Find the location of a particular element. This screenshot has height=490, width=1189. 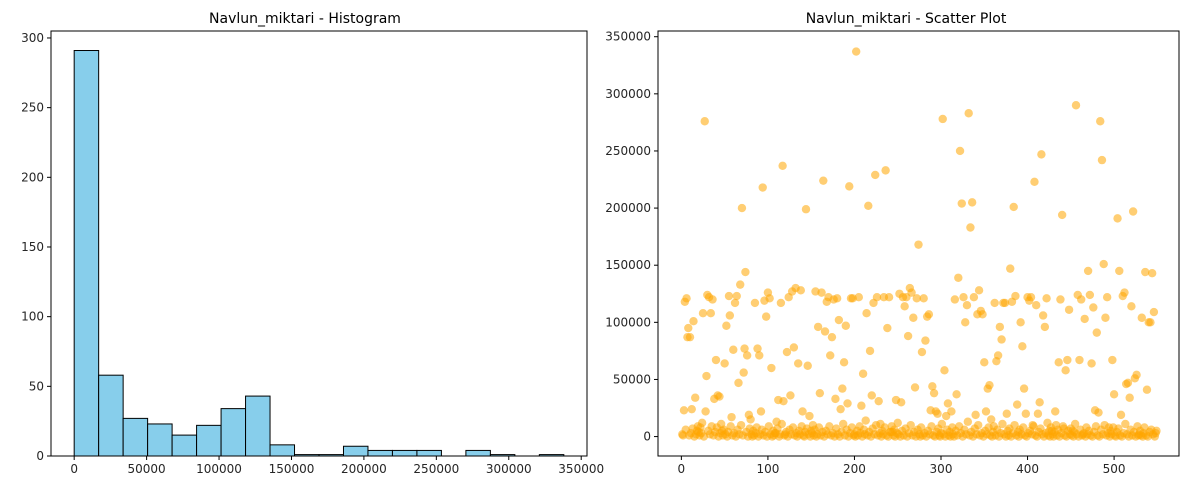

histogram-y-tick-label: 150 is located at coordinates (32, 247).